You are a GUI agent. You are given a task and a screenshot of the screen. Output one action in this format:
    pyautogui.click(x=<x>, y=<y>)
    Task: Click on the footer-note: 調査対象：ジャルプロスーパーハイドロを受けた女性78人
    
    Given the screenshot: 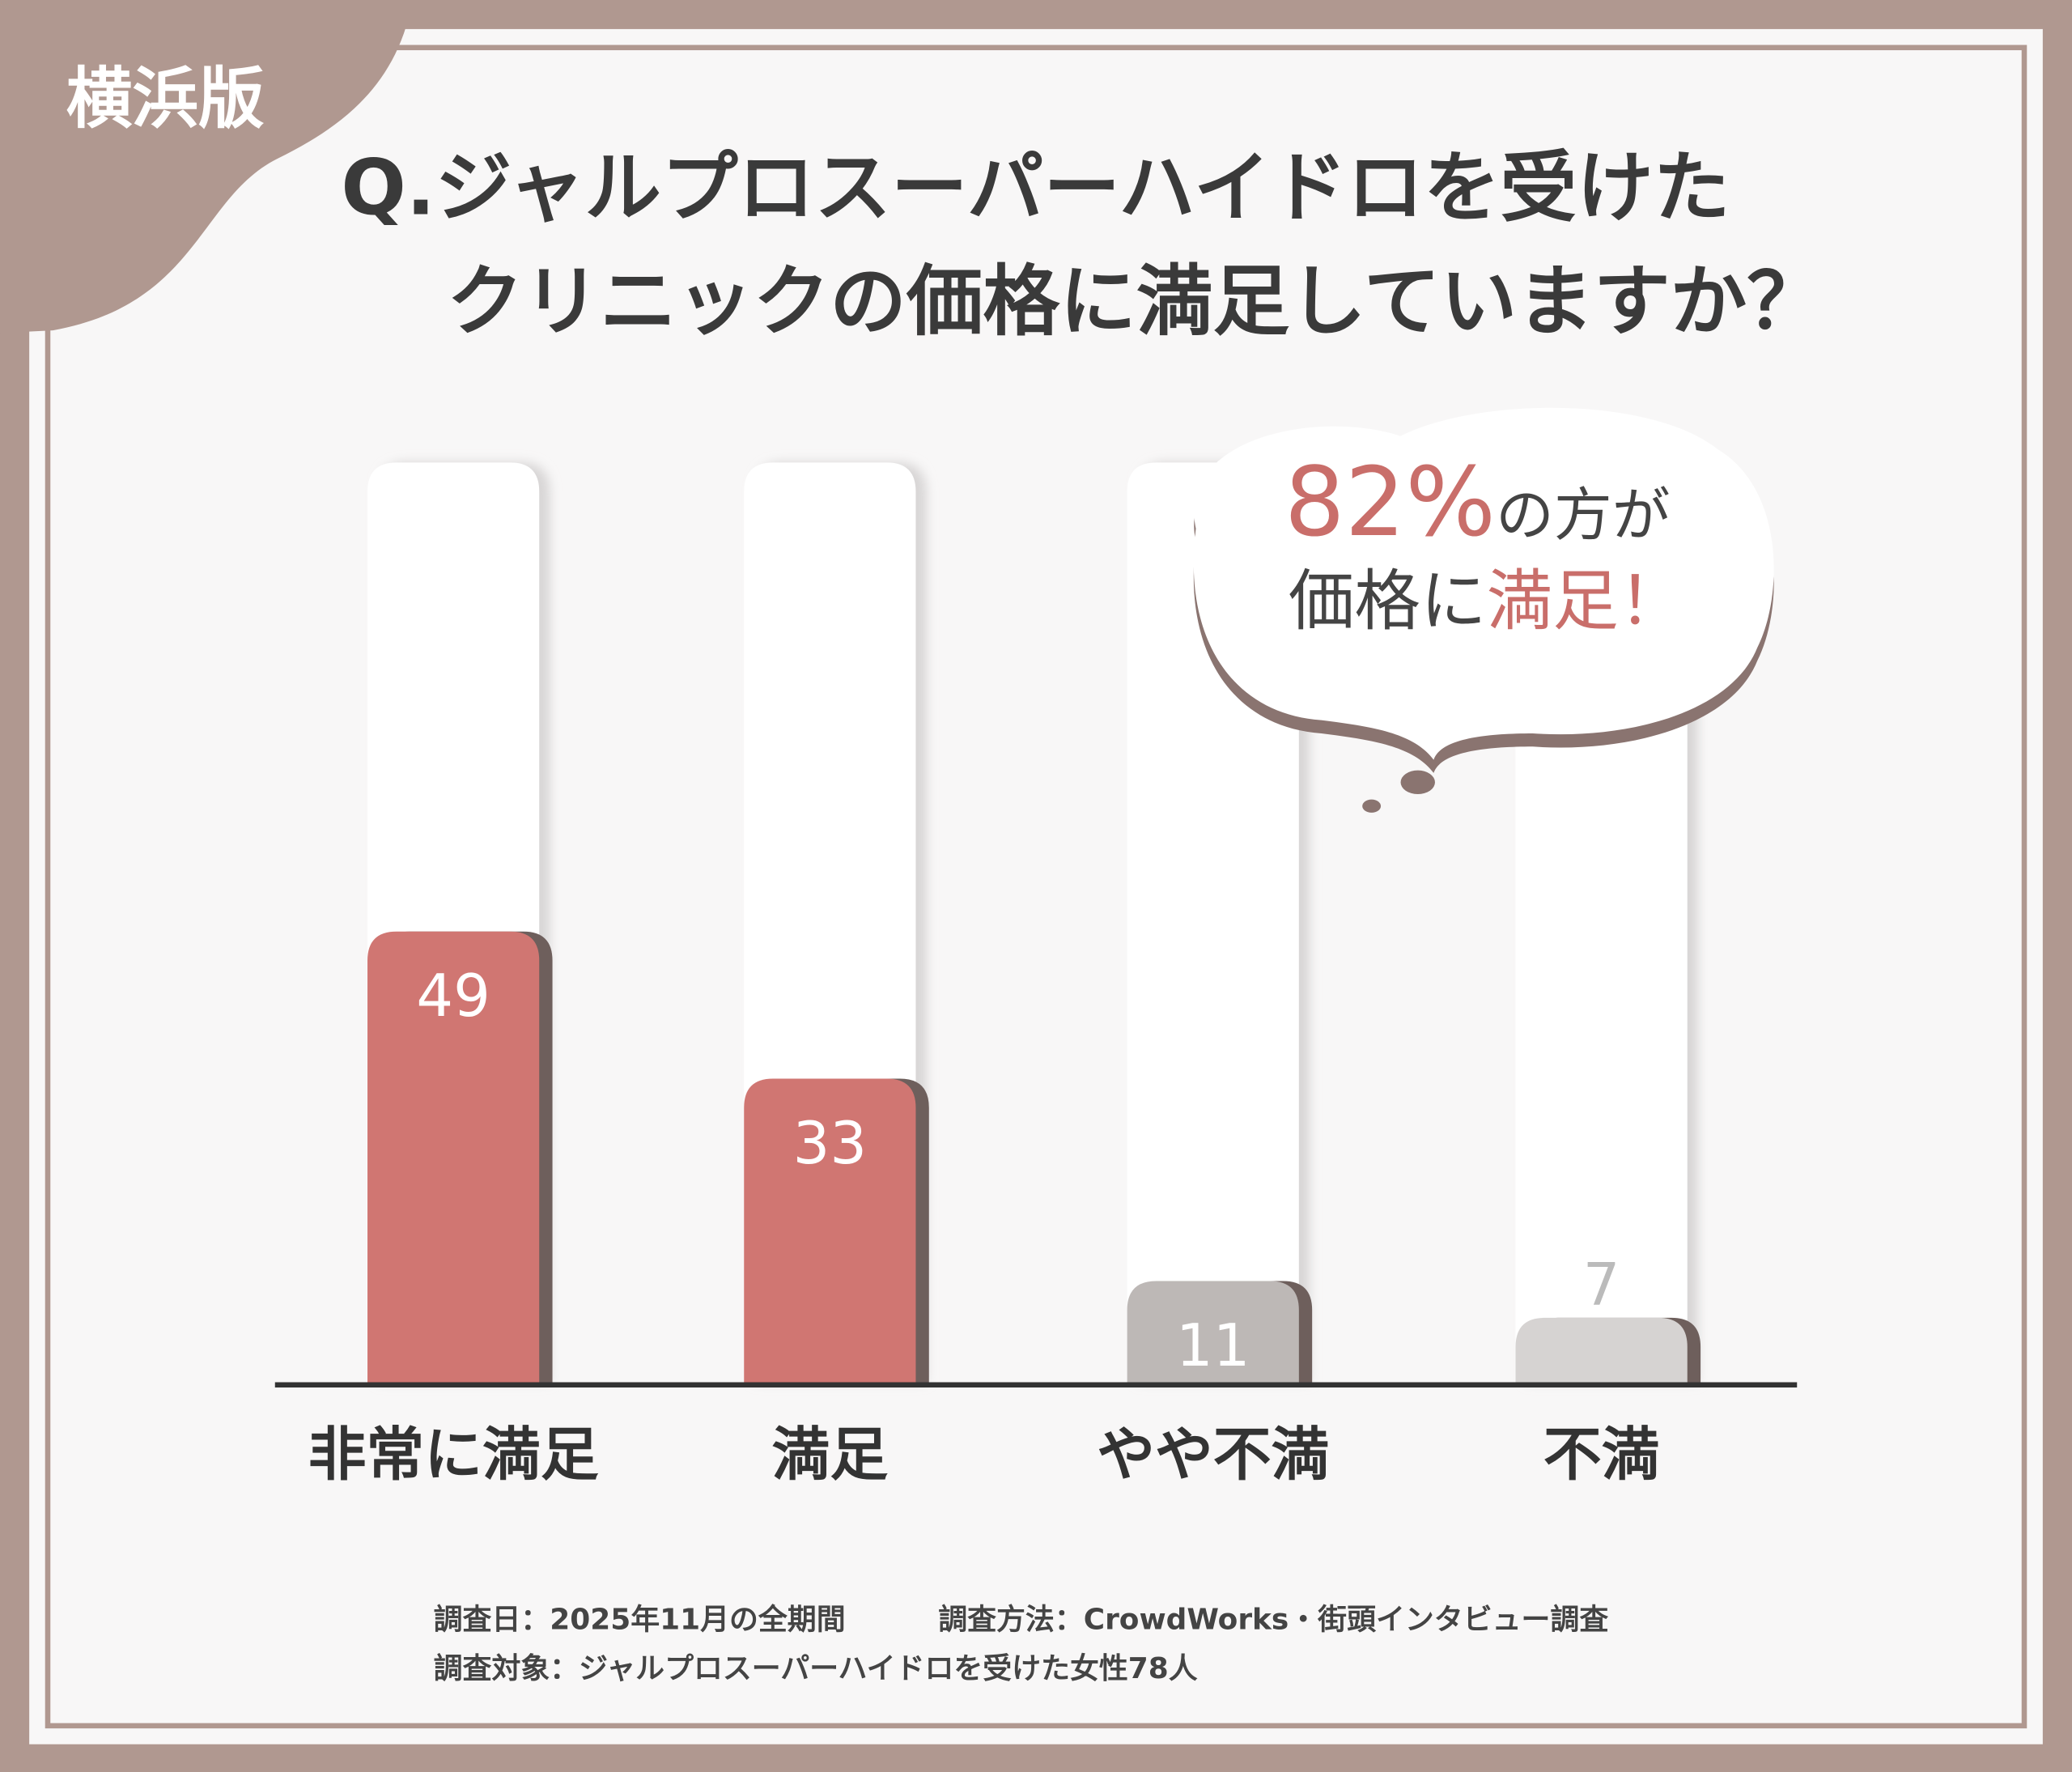 What is the action you would take?
    pyautogui.click(x=816, y=1669)
    